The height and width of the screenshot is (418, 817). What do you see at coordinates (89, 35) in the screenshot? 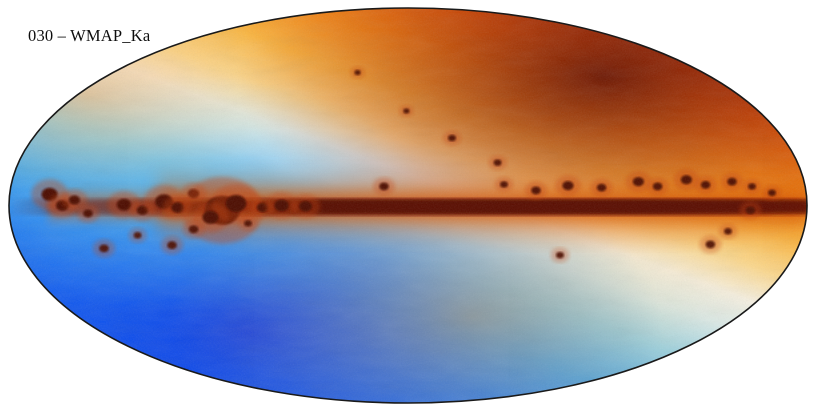
I see `page-title: 030 – WMAP_Ka` at bounding box center [89, 35].